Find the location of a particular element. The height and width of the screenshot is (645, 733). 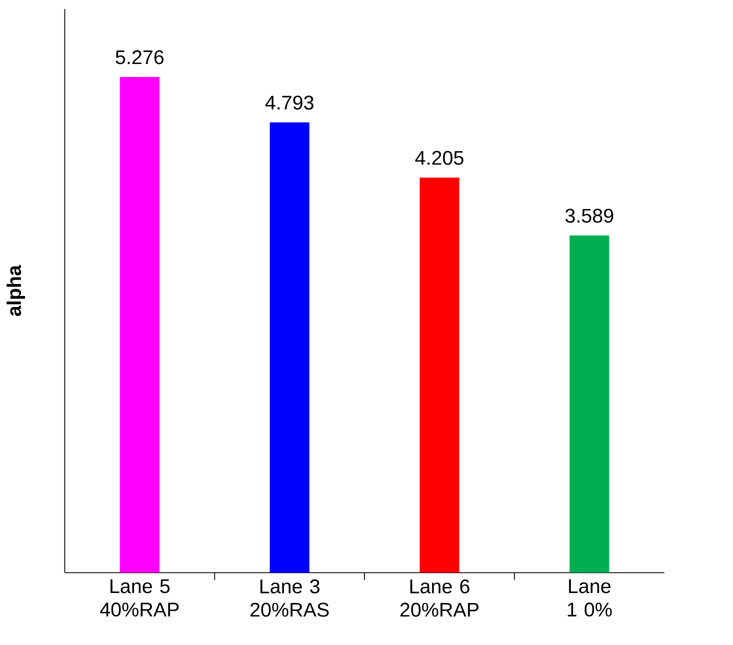

x-tick-label: Lane 6 20%RAP is located at coordinates (439, 598).